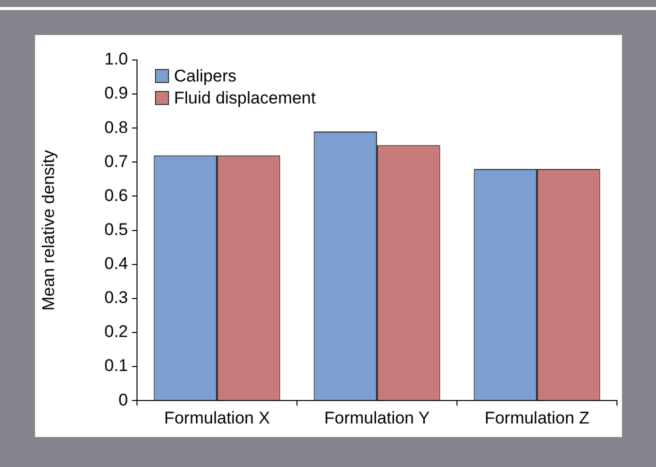  What do you see at coordinates (537, 418) in the screenshot?
I see `x-tick-label: Formulation Z` at bounding box center [537, 418].